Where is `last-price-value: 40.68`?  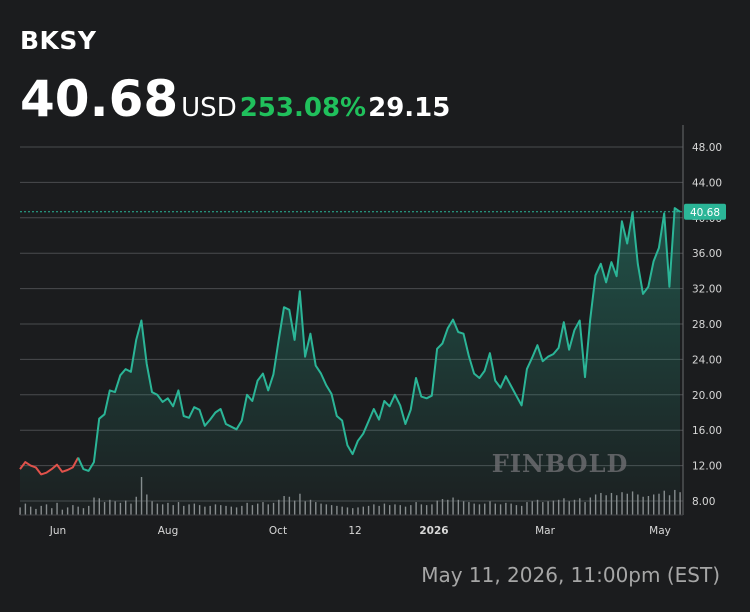 last-price-value: 40.68 is located at coordinates (705, 213).